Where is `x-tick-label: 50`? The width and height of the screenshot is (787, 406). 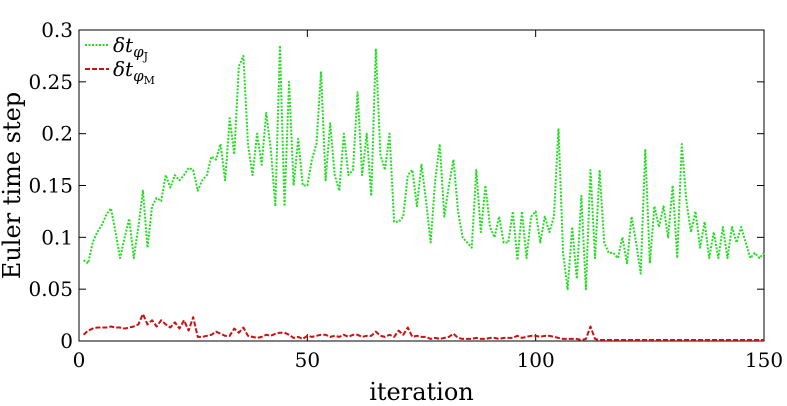 x-tick-label: 50 is located at coordinates (307, 360).